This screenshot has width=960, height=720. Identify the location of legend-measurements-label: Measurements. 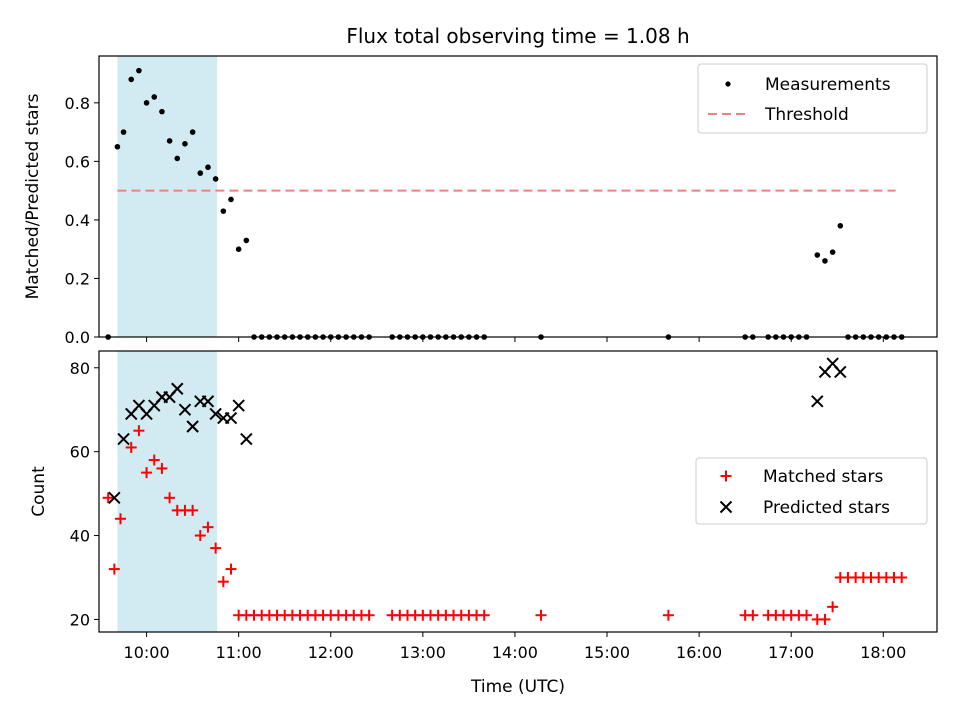
(828, 85).